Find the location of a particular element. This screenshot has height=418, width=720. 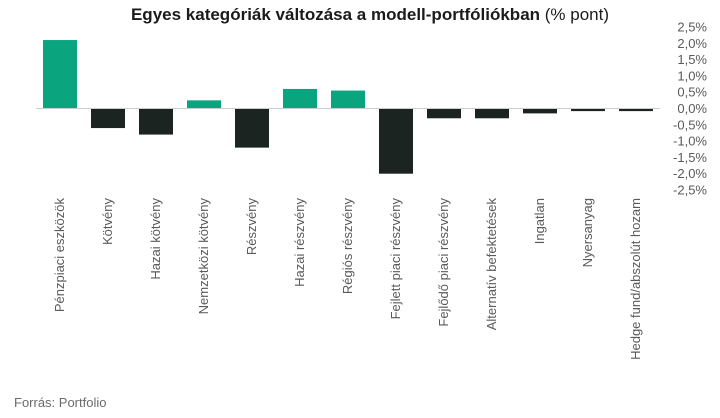

x-category-label: Ingatlan is located at coordinates (539, 221).